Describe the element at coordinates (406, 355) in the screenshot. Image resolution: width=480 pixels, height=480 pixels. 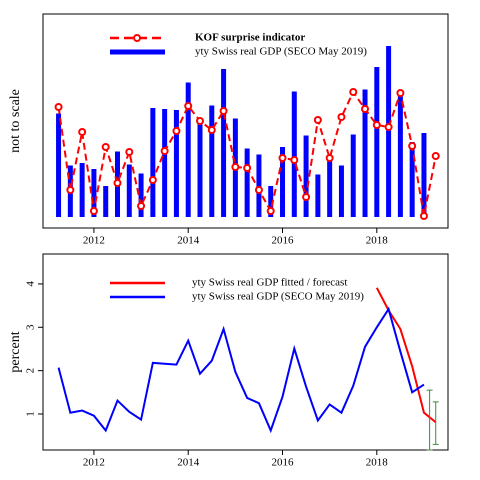
I see `line` at that location.